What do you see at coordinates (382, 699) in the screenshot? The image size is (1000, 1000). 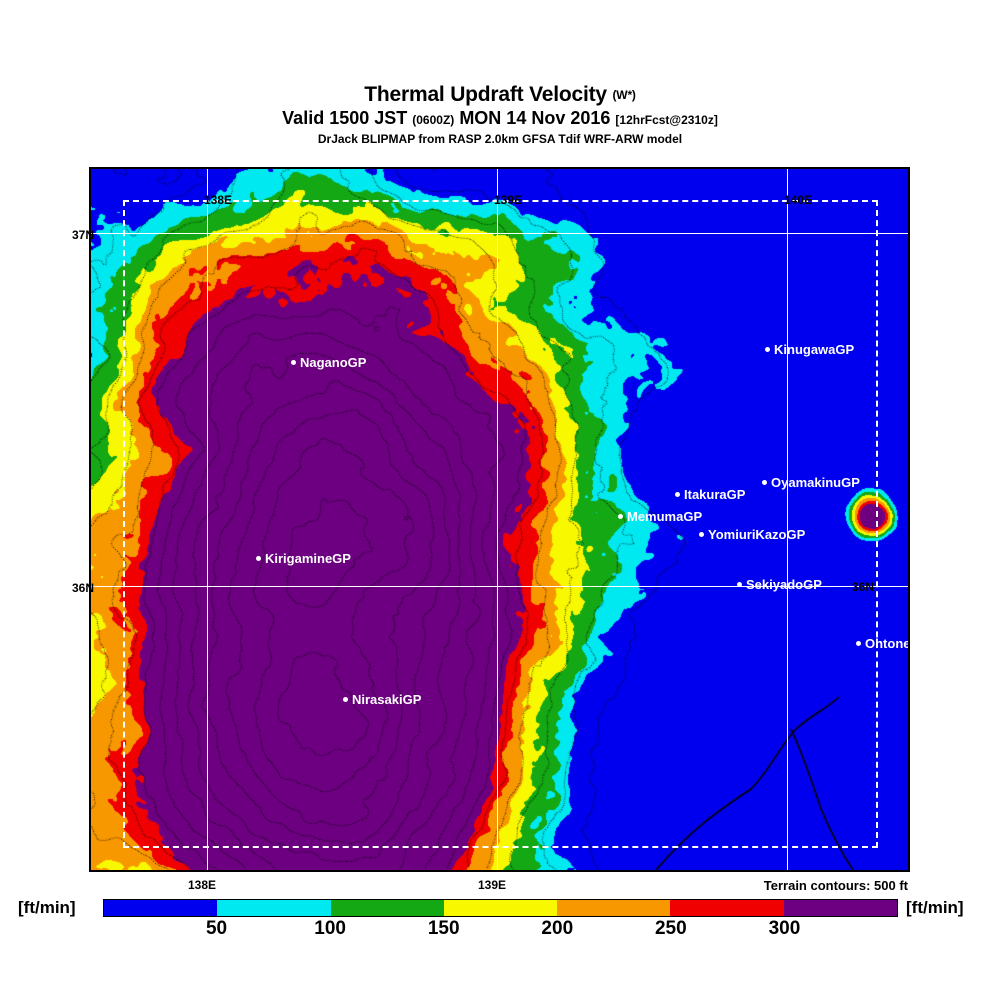 I see `station-marker-nirasaki: NirasakiGP` at bounding box center [382, 699].